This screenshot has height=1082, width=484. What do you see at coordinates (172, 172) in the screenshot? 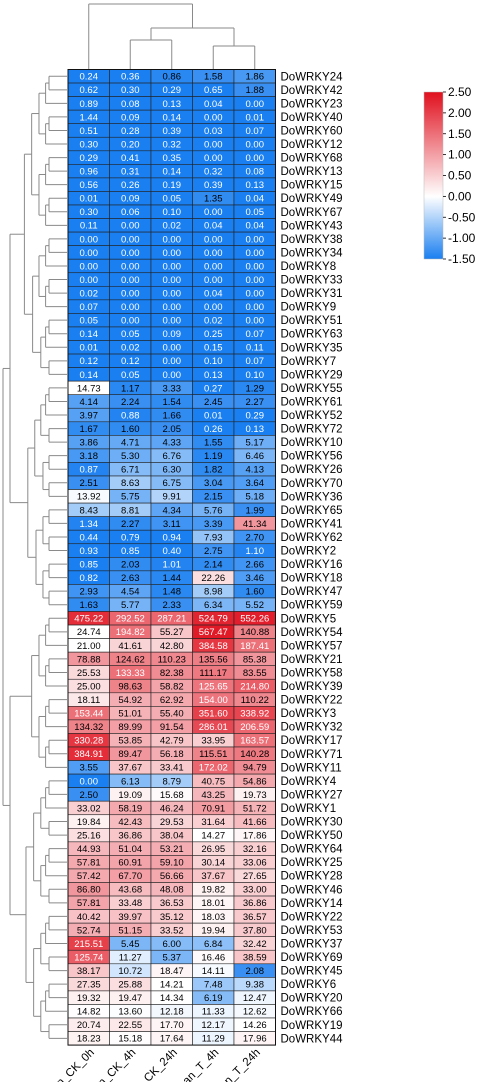
I see `cell-value: 0.14` at bounding box center [172, 172].